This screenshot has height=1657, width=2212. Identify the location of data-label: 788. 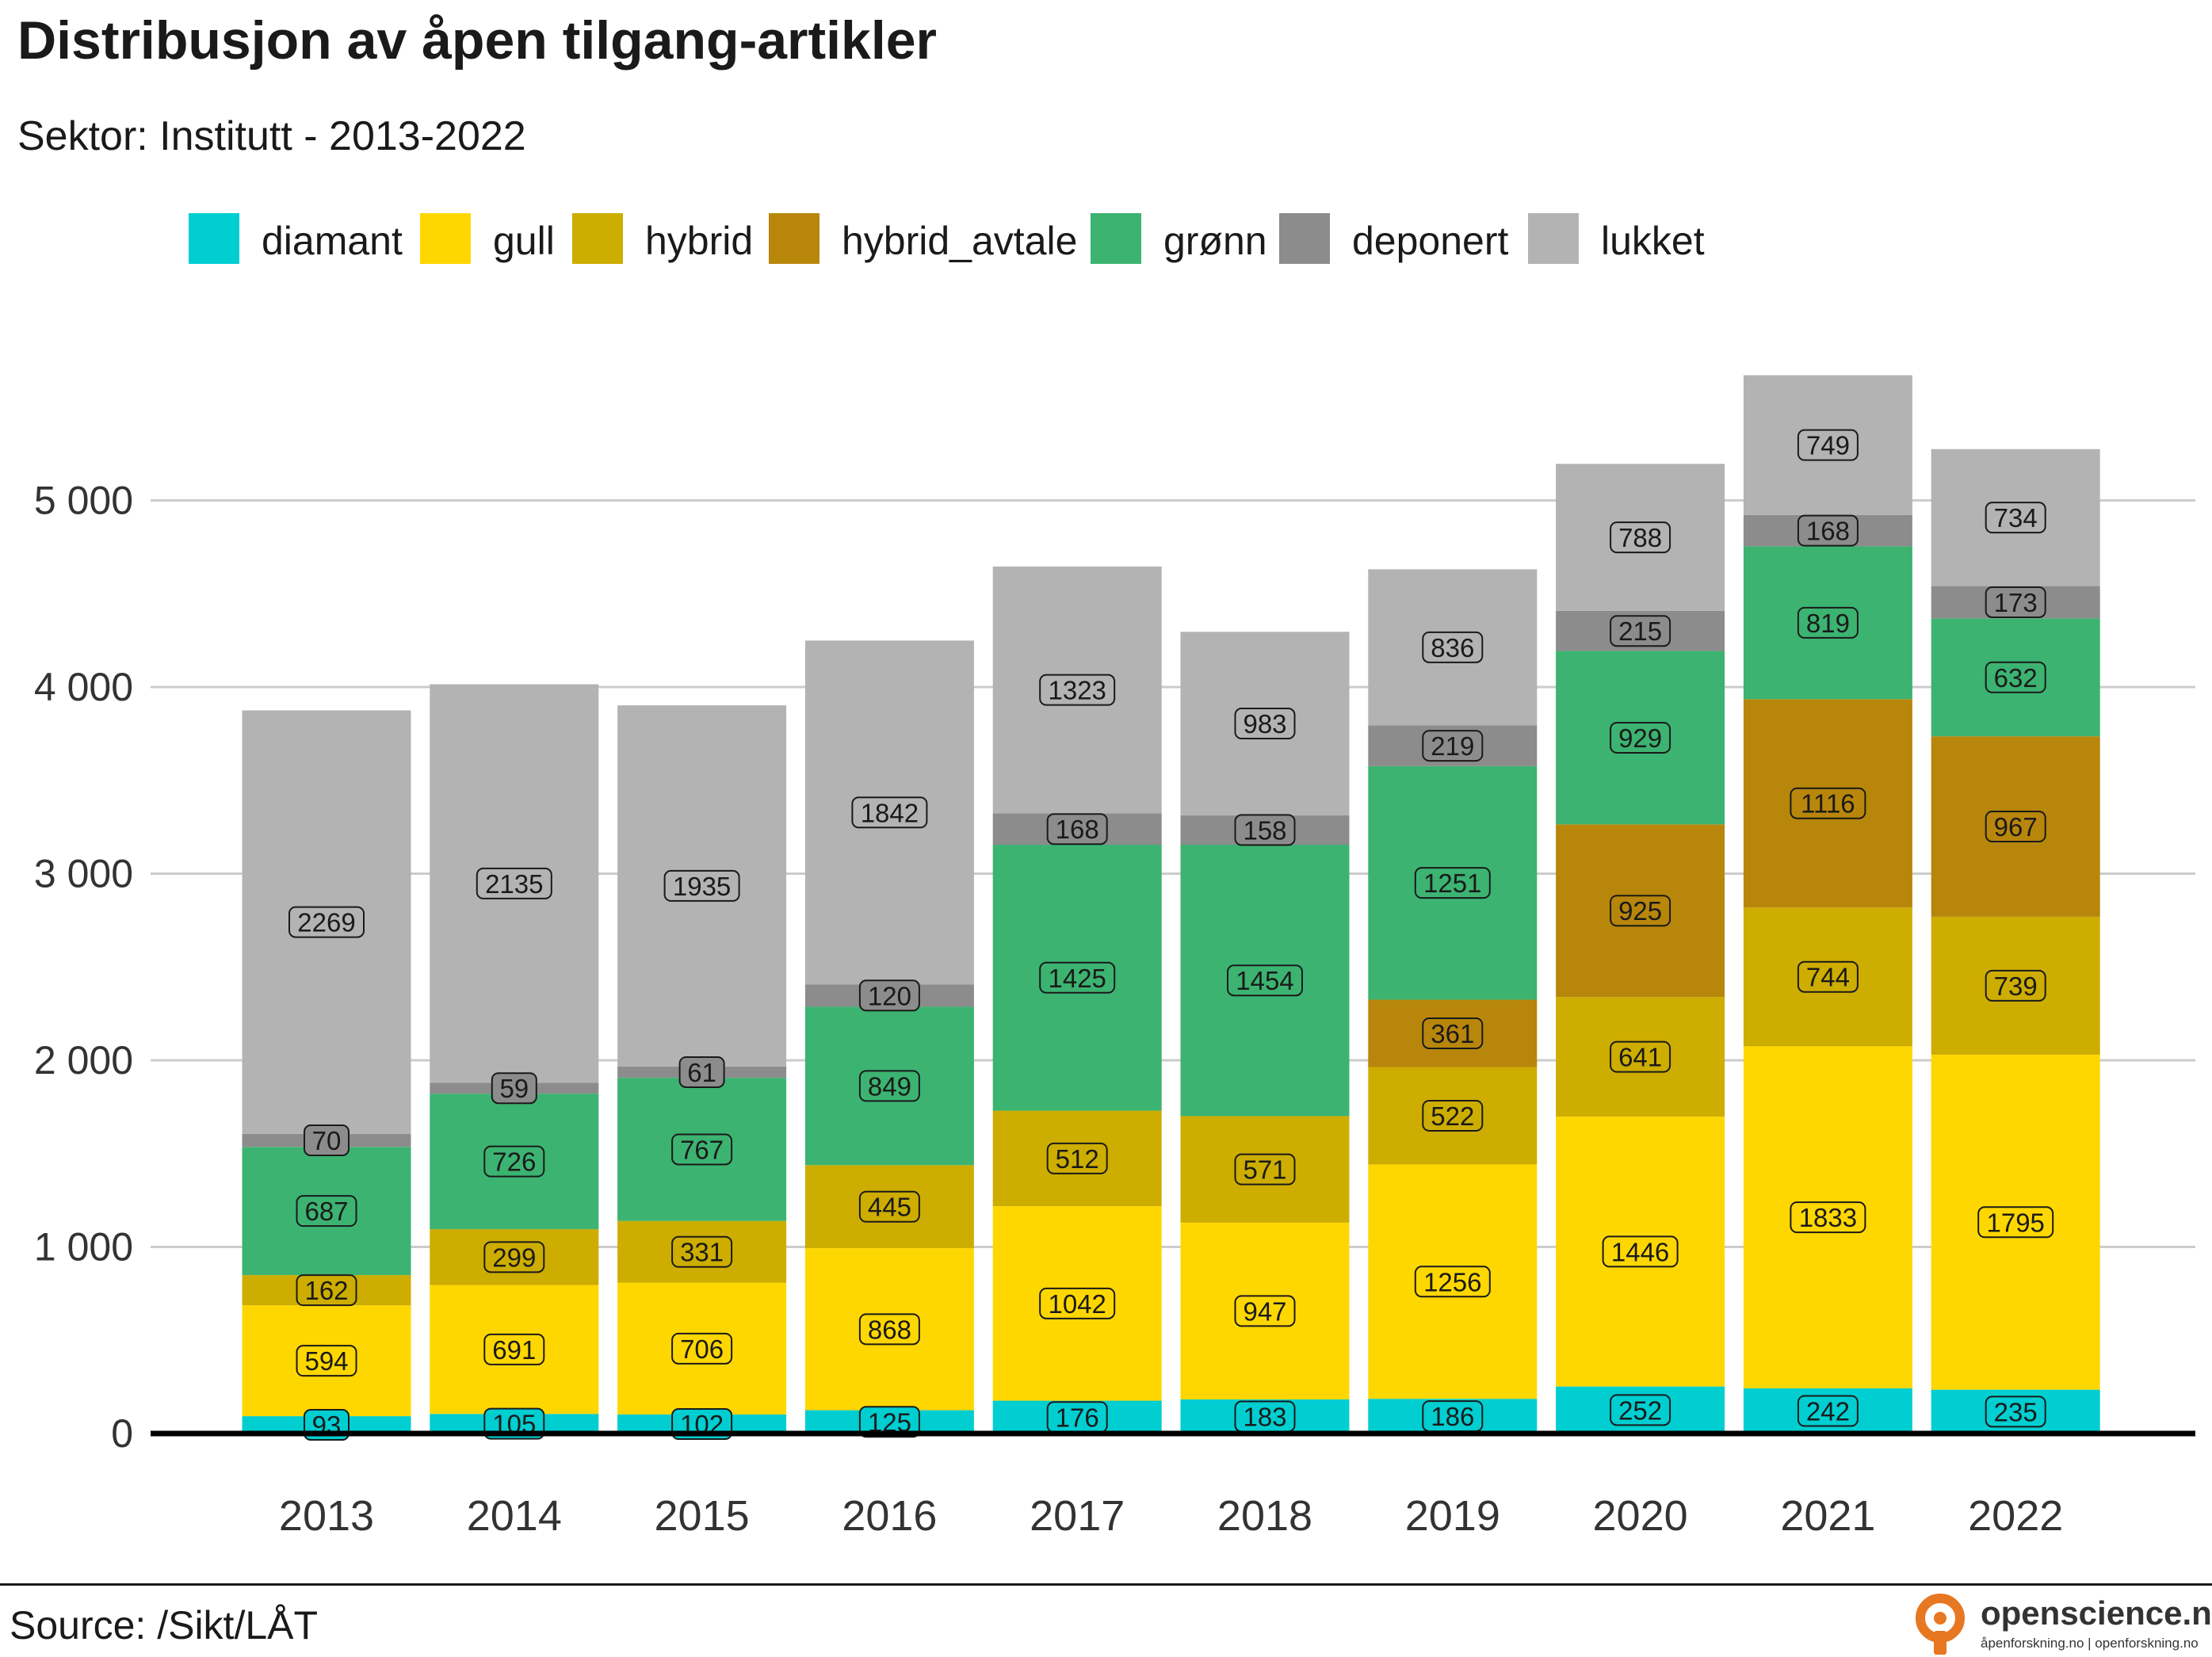
(1640, 537).